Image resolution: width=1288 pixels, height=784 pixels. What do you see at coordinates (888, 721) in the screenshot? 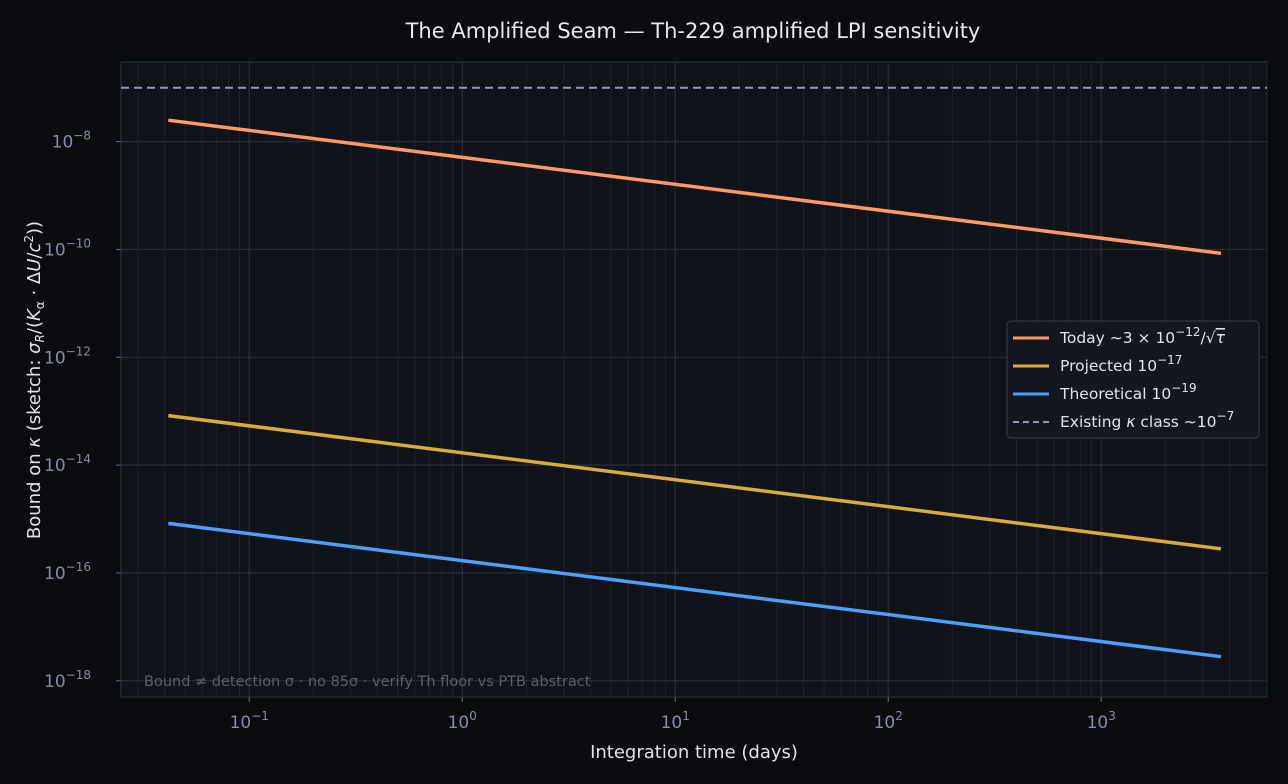
I see `x-tick-label: 10²` at bounding box center [888, 721].